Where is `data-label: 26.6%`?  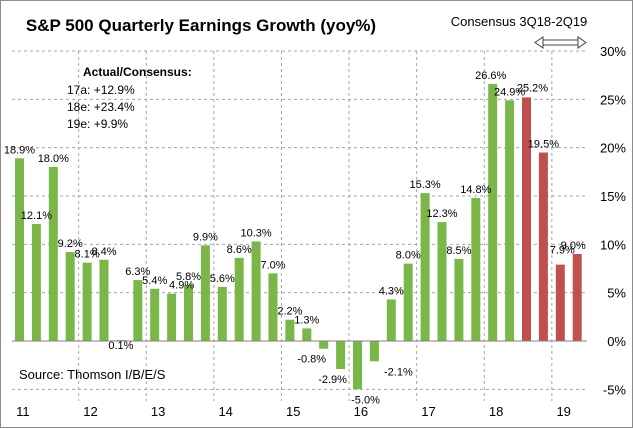
data-label: 26.6% is located at coordinates (490, 76).